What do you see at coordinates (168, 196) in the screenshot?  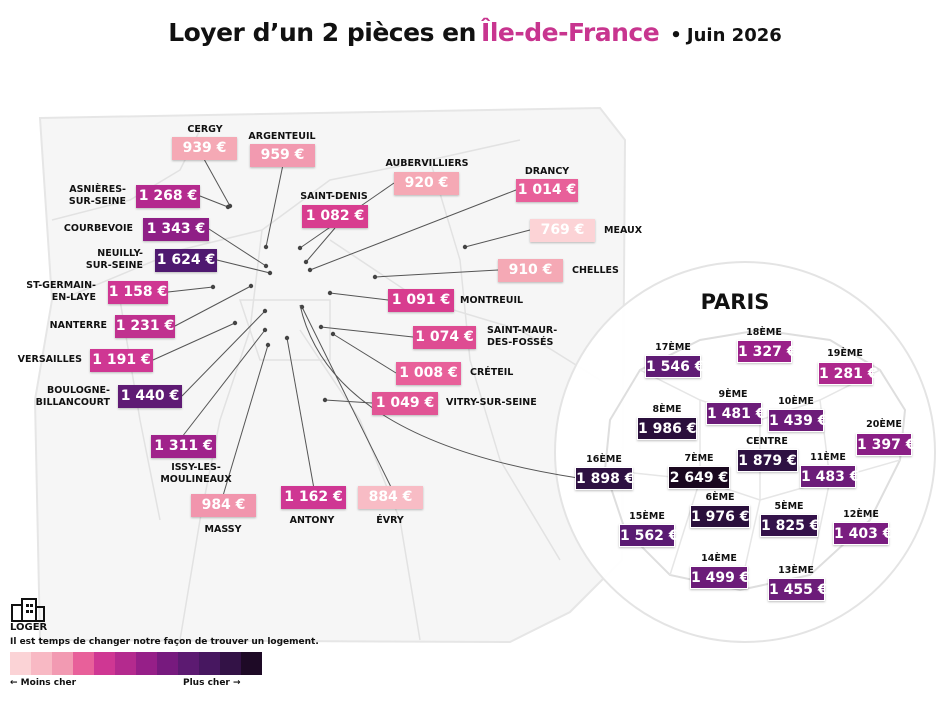 I see `city-rent-badge: 1 268 €` at bounding box center [168, 196].